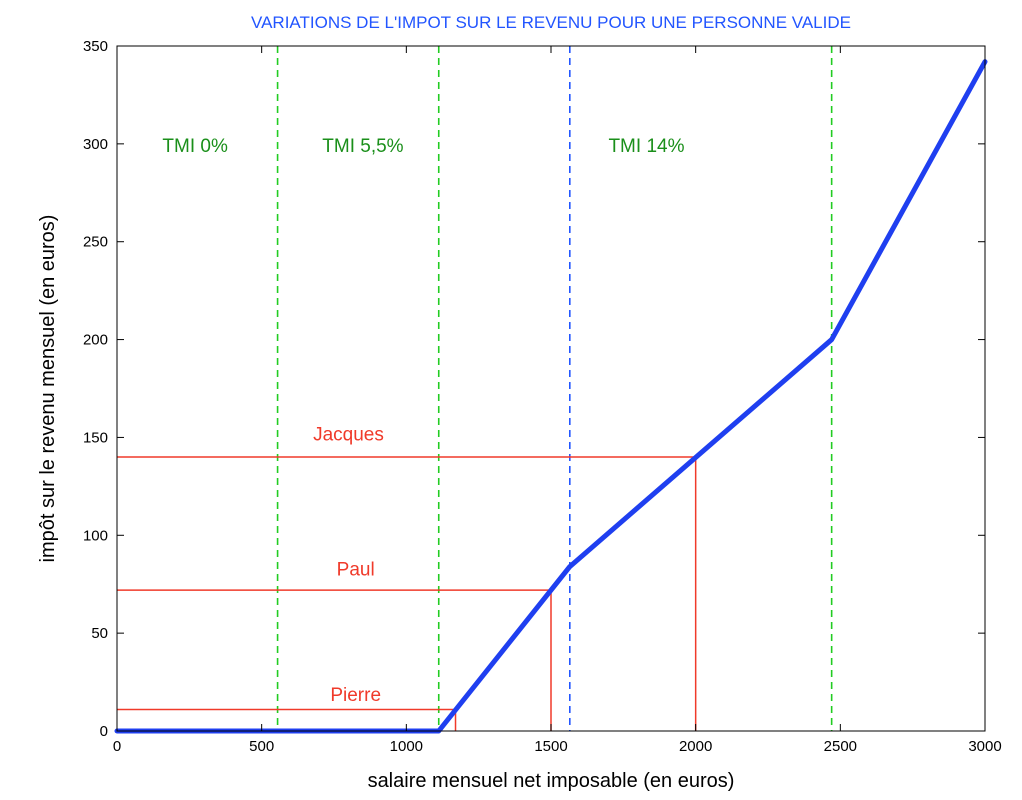  What do you see at coordinates (95, 437) in the screenshot?
I see `y-tick-label-150: 150` at bounding box center [95, 437].